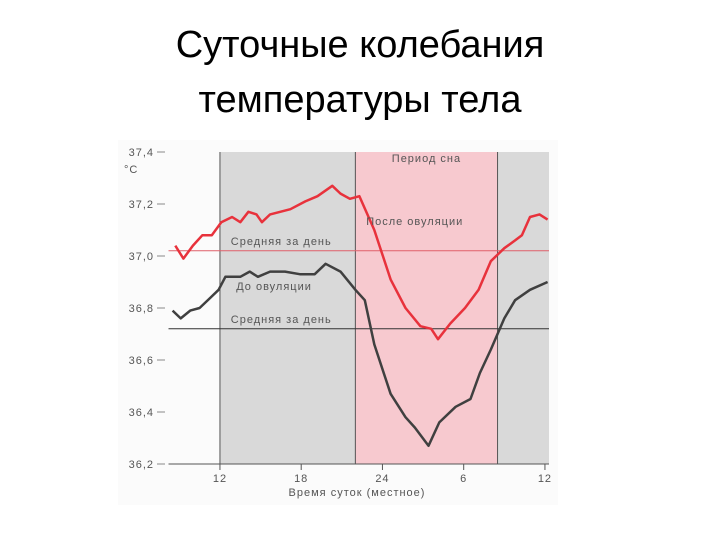 This screenshot has height=540, width=720. I want to click on x-tick-label: 24, so click(382, 479).